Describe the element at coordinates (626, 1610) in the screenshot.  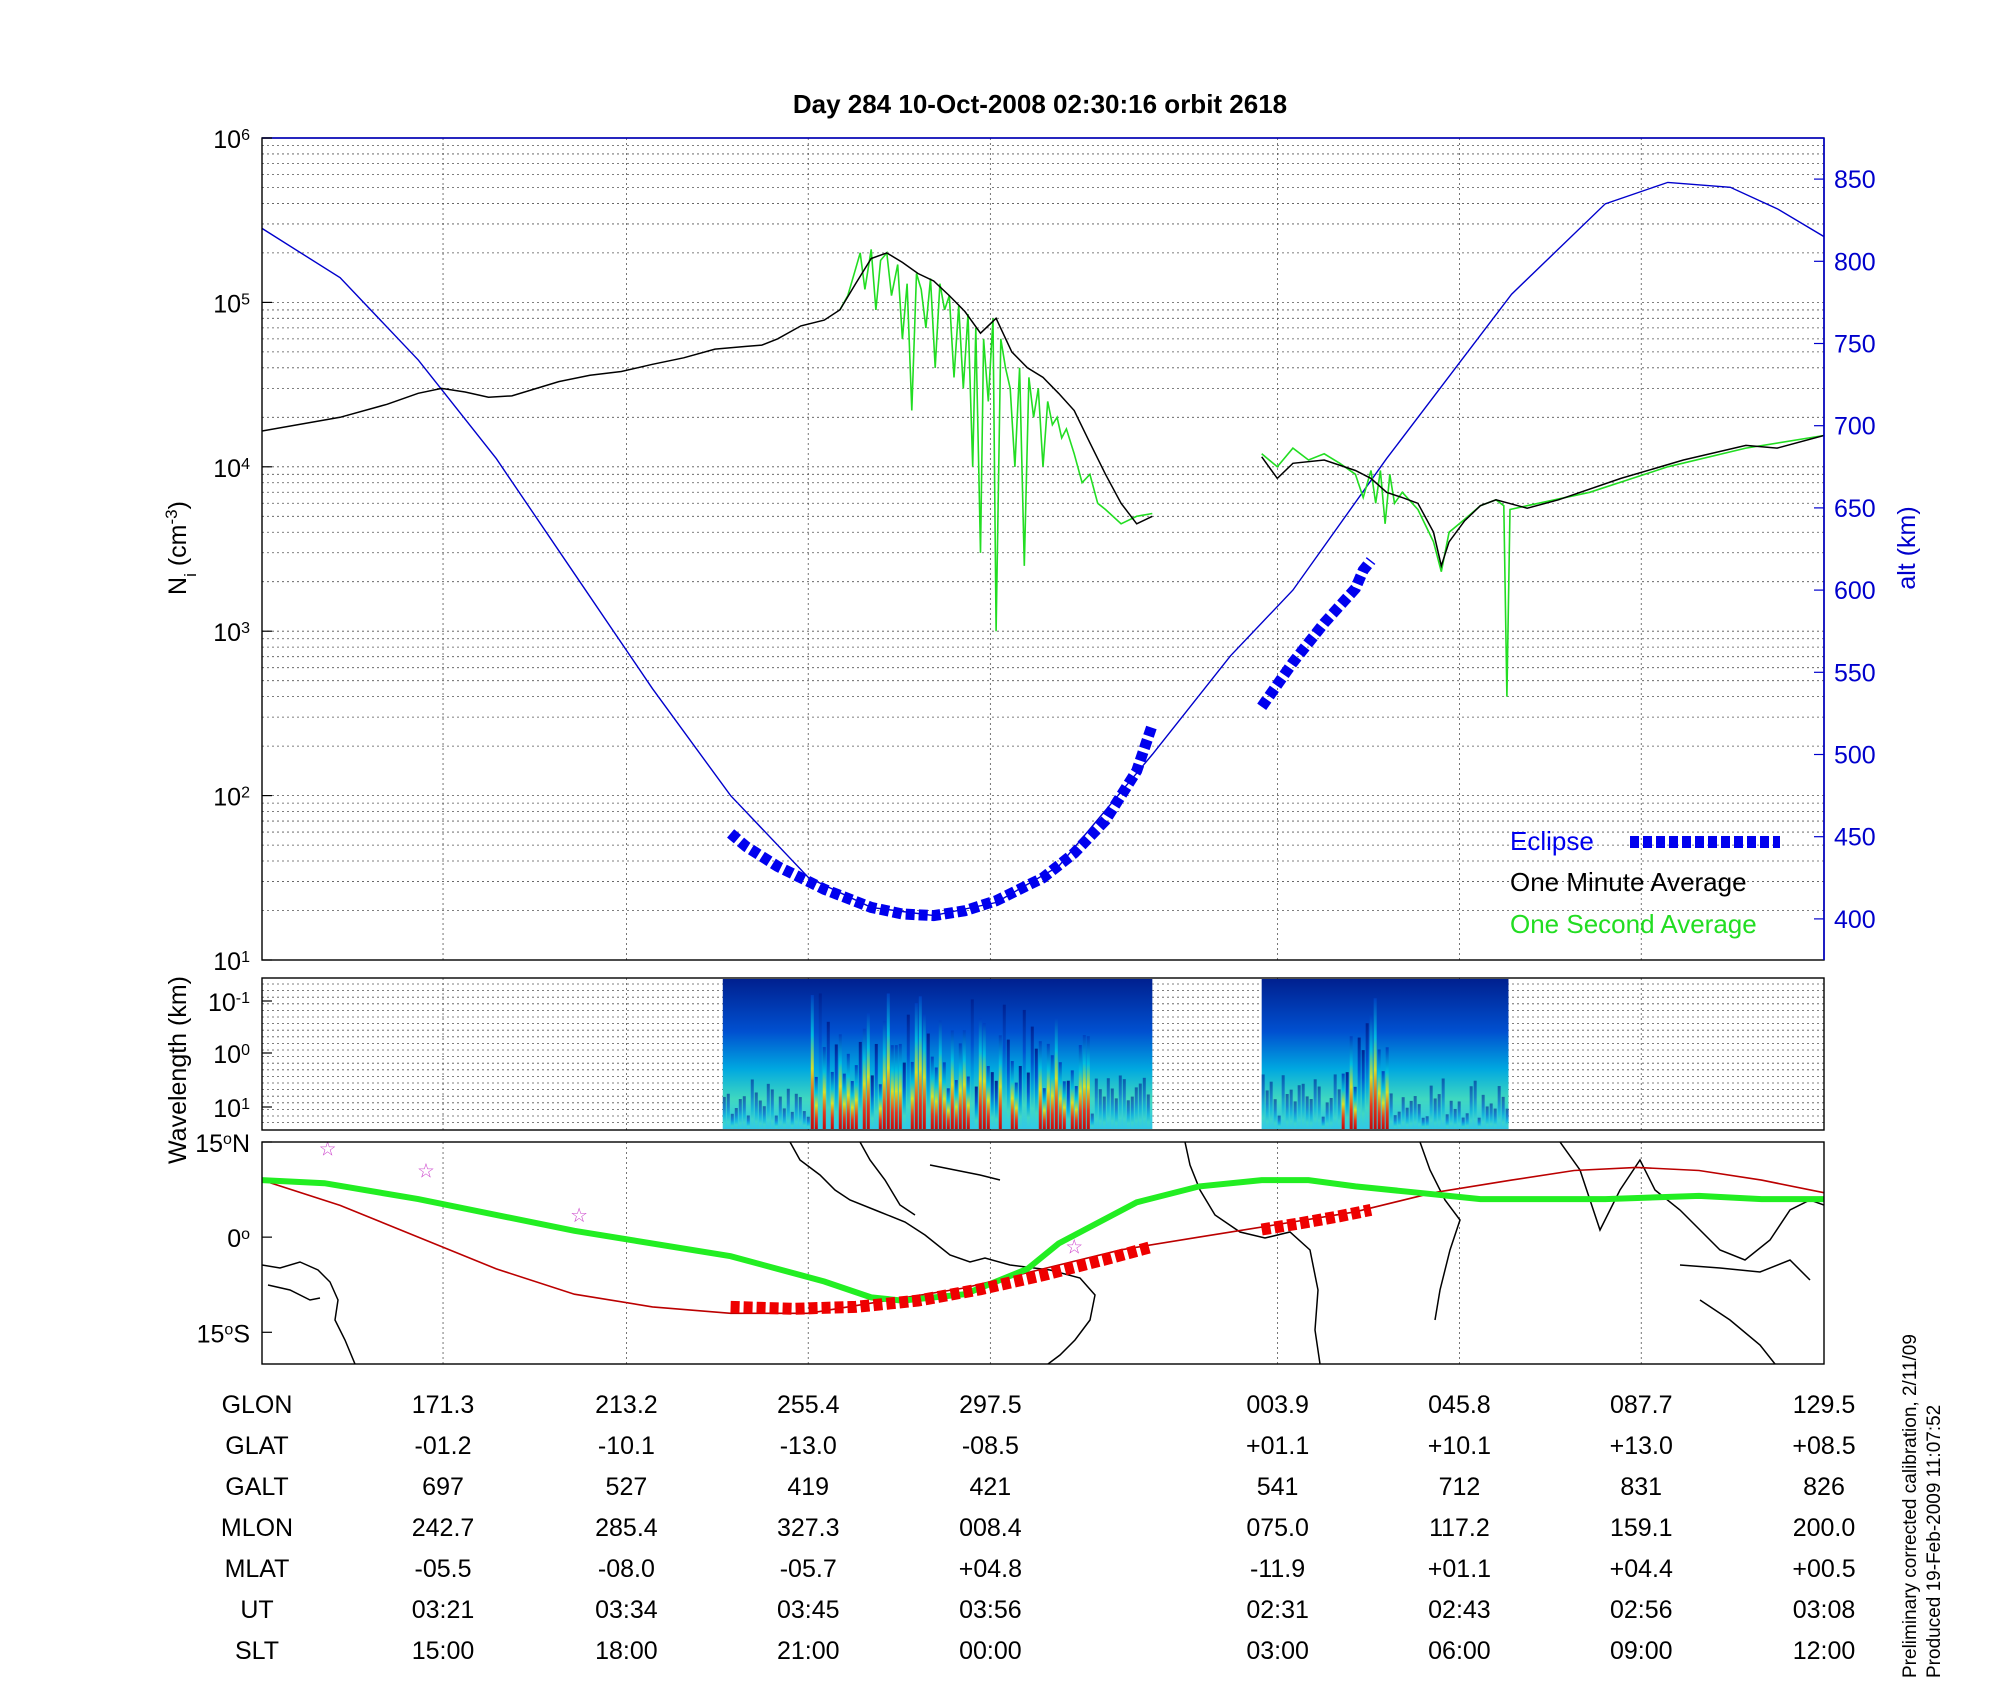
I see `param-cell: 03:34` at that location.